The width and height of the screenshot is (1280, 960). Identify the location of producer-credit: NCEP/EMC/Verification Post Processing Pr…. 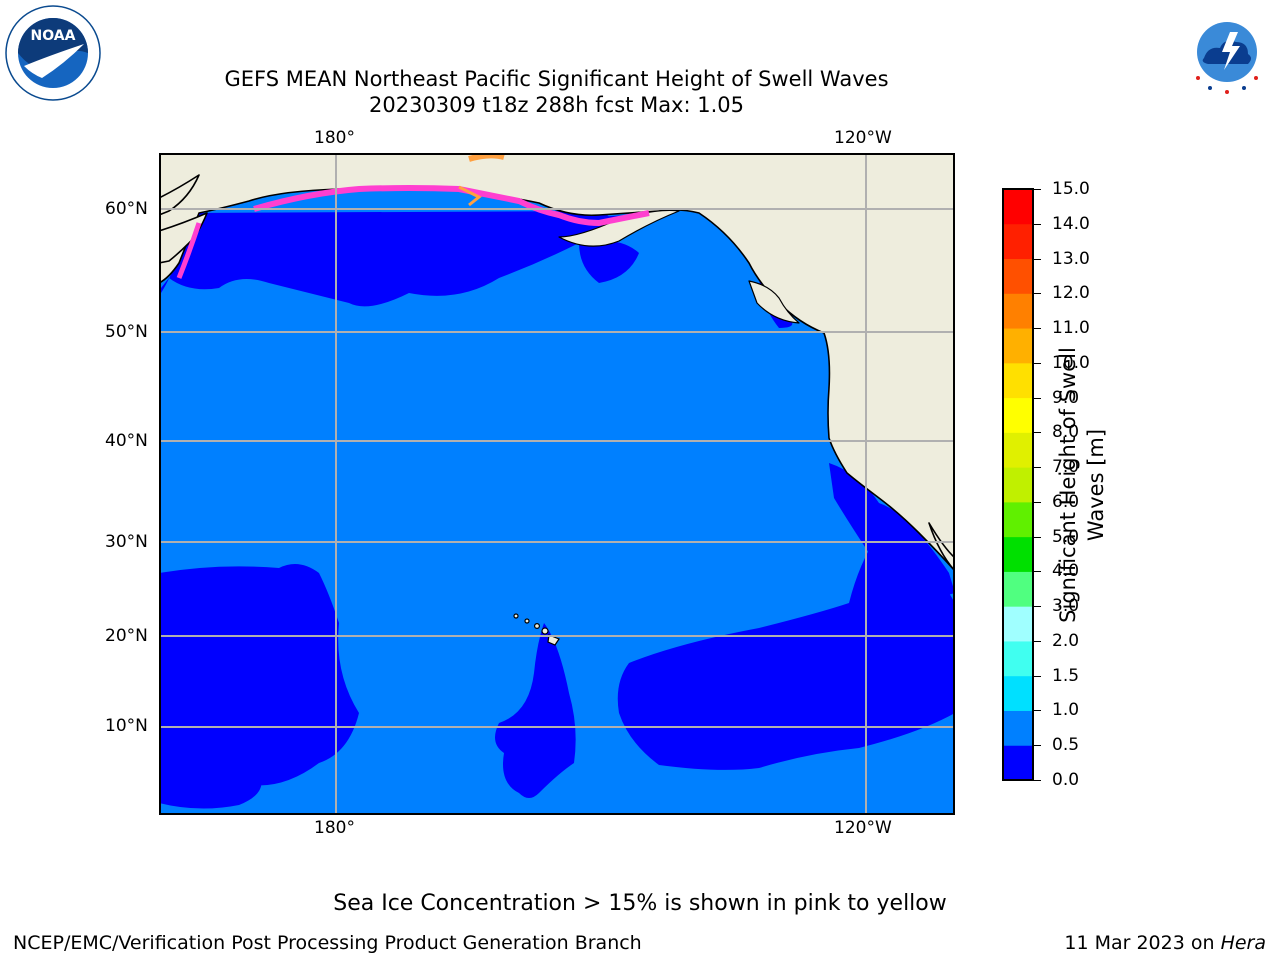
(327, 943).